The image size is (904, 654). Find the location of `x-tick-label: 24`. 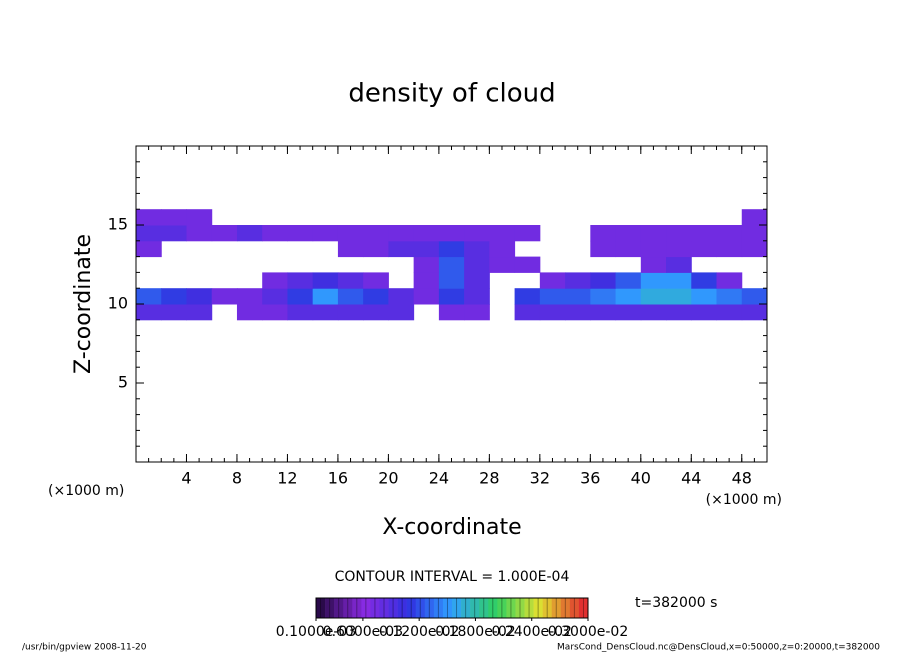

x-tick-label: 24 is located at coordinates (439, 478).